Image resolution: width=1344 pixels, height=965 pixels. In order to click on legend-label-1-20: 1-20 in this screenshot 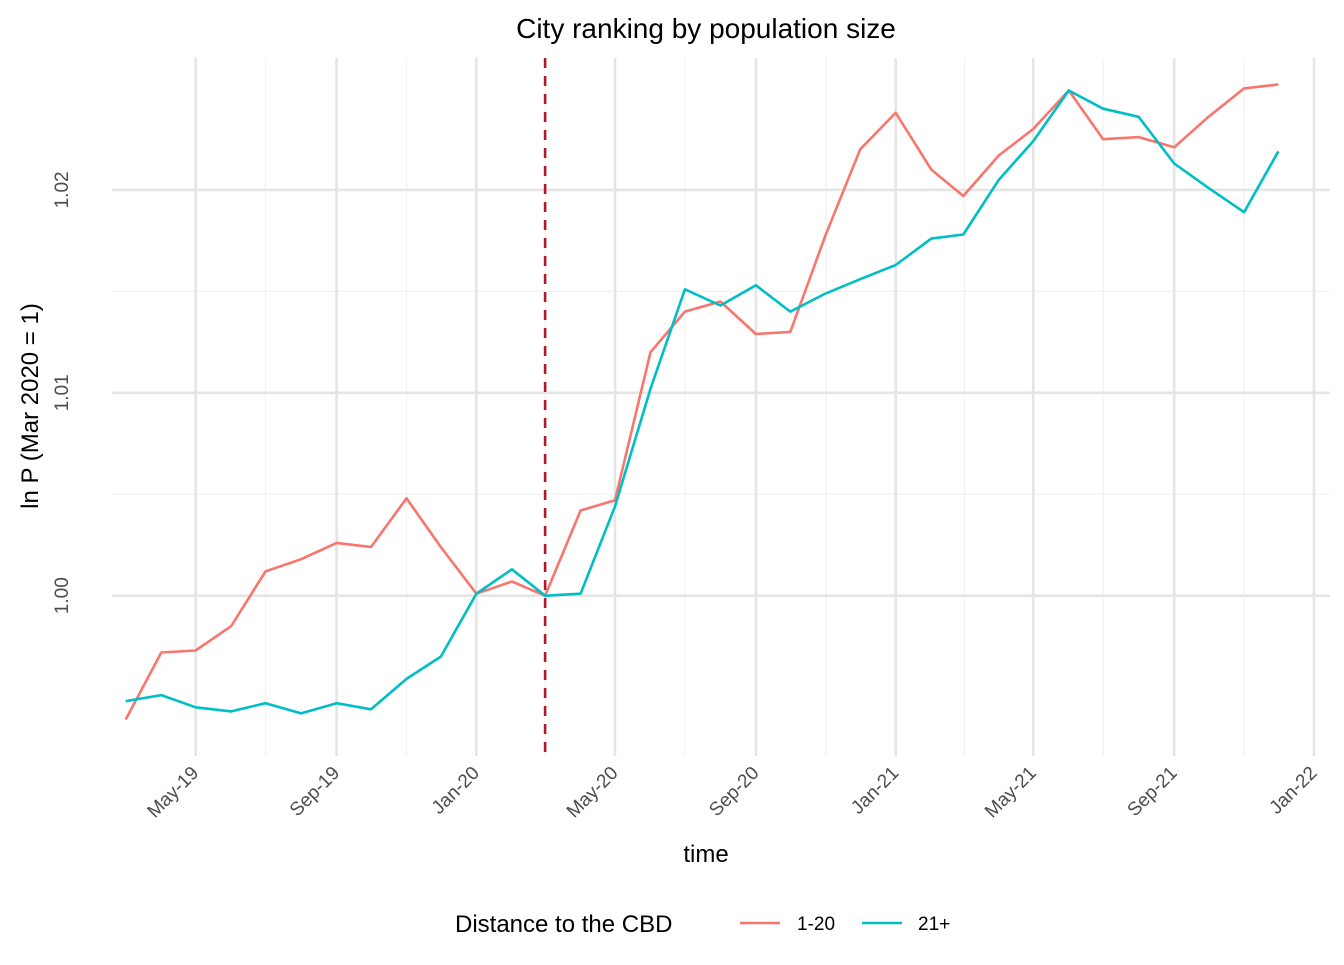, I will do `click(816, 924)`.